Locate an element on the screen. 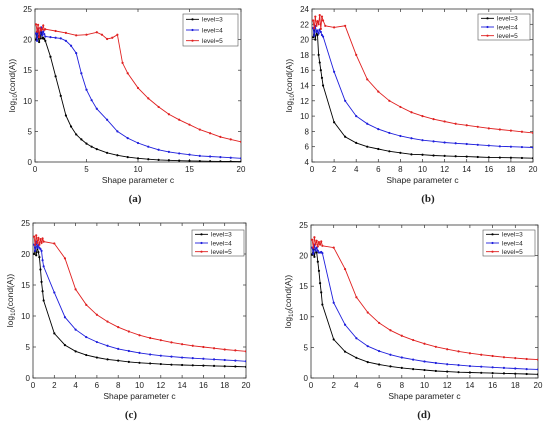 Image resolution: width=550 pixels, height=431 pixels. y-tick-label: 12 is located at coordinates (304, 101).